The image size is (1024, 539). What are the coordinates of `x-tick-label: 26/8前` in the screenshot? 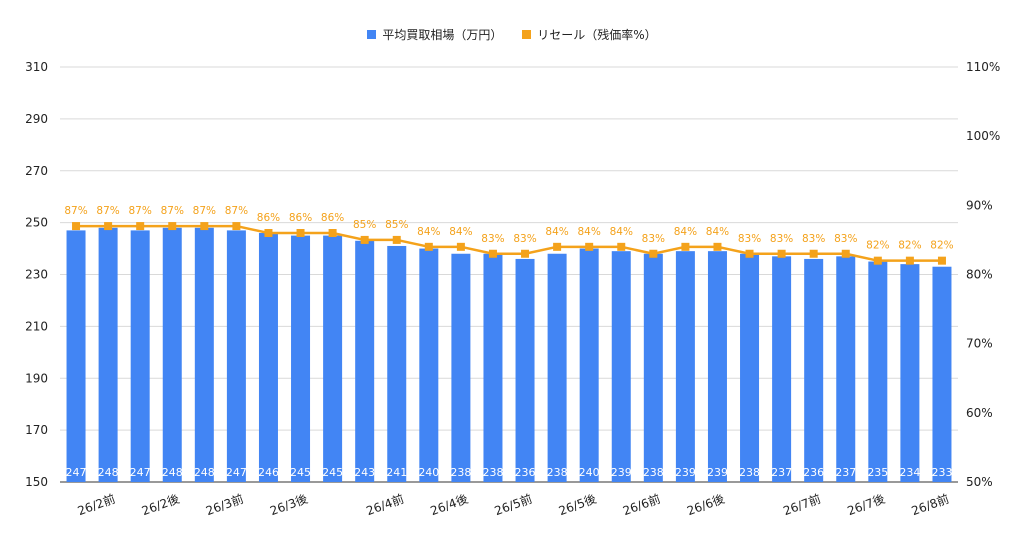 It's located at (930, 504).